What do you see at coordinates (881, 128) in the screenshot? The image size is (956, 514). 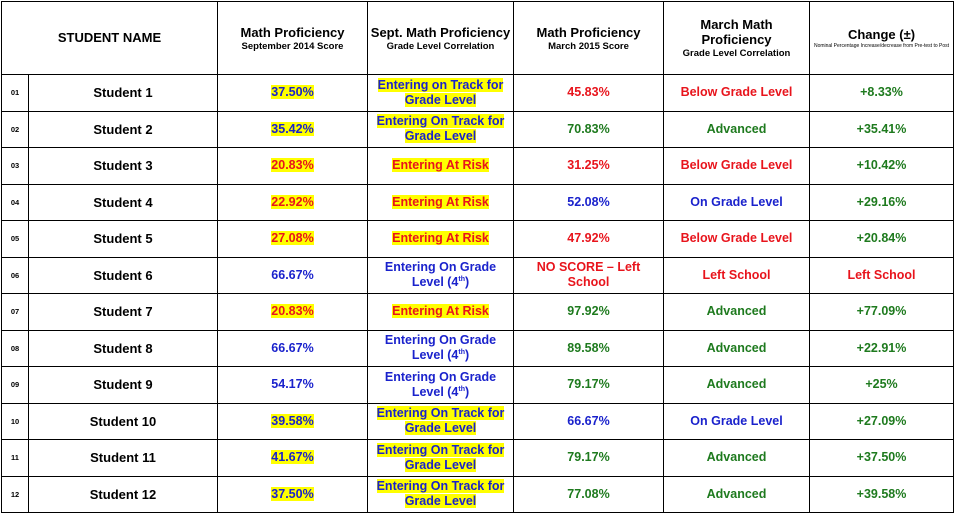 I see `change-value: +35.41%` at bounding box center [881, 128].